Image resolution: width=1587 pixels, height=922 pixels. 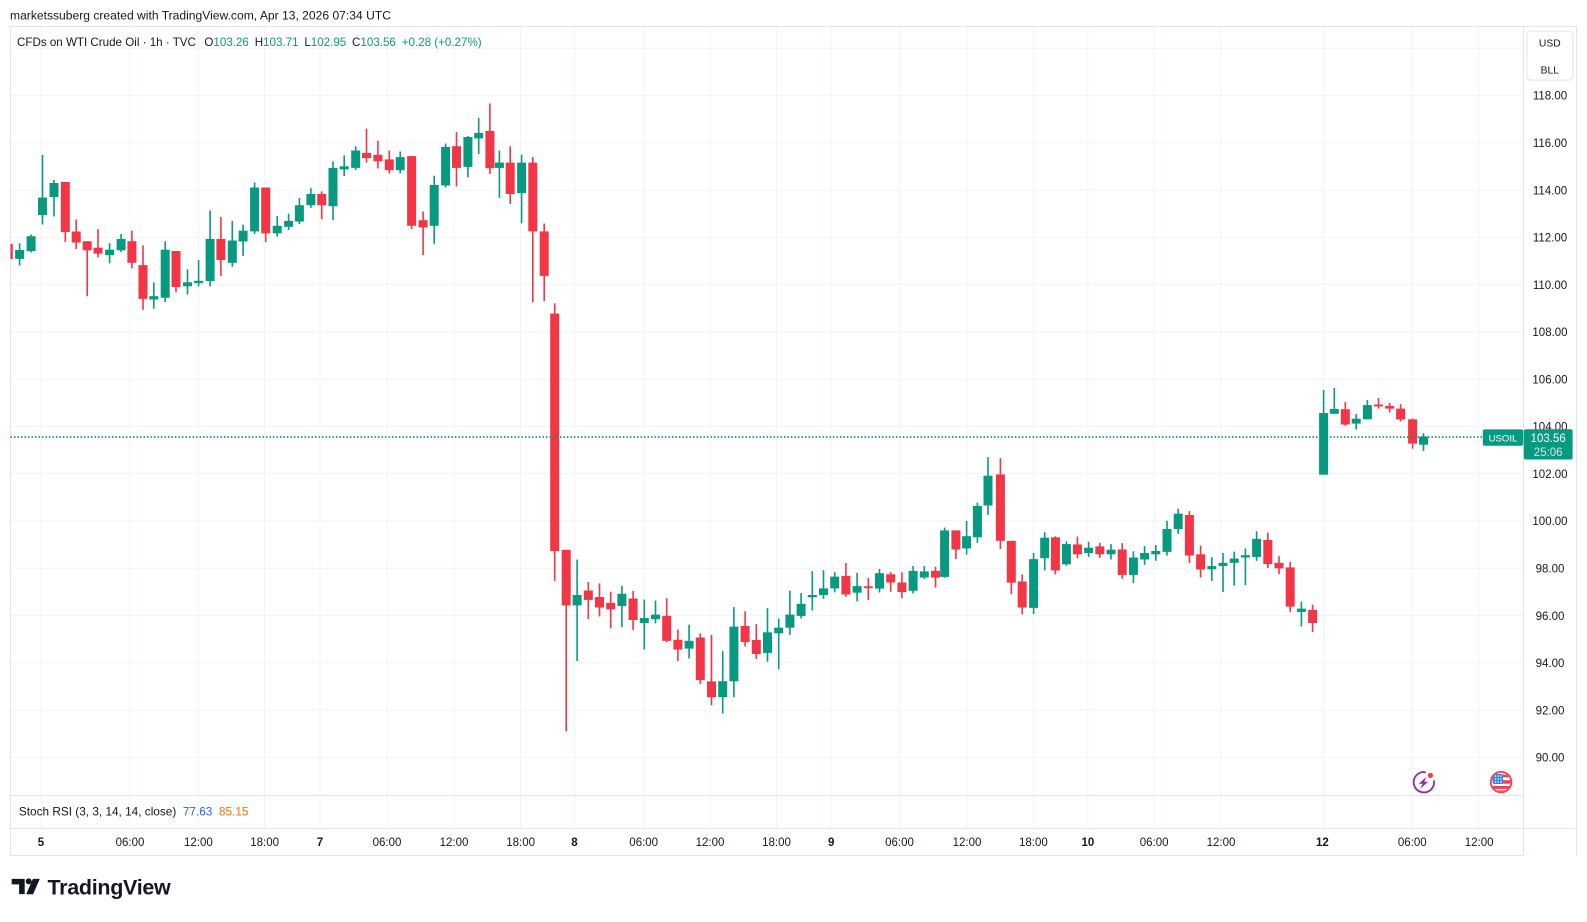 What do you see at coordinates (106, 42) in the screenshot?
I see `svg-text:CFDs on WTI Crude Oil · 1h · T: CFDs on WTI Crude Oil · 1h · TVC` at bounding box center [106, 42].